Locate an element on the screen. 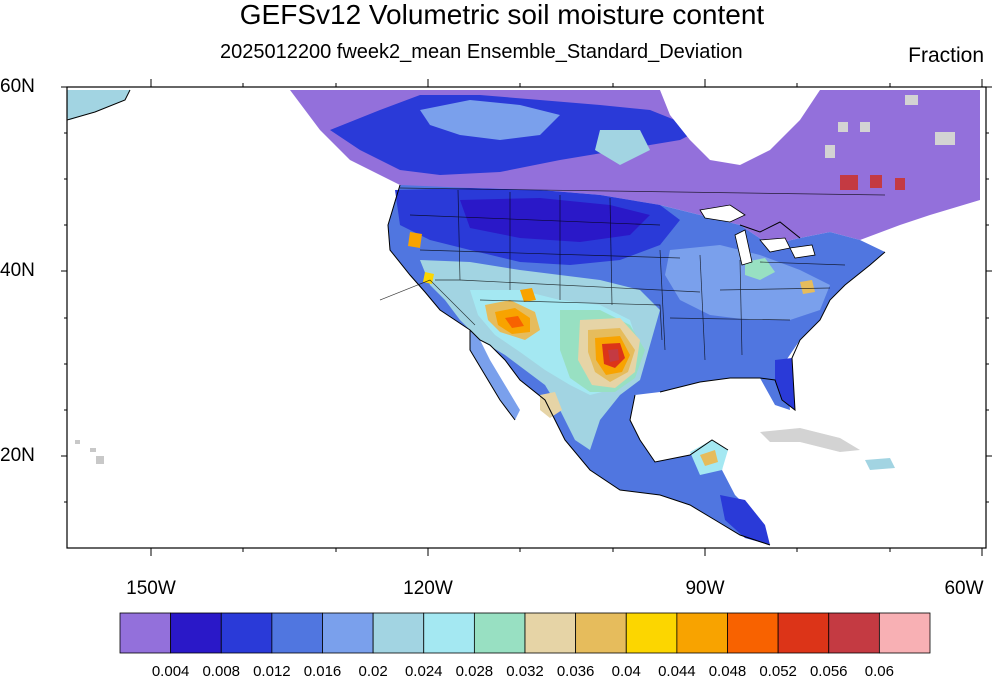 The height and width of the screenshot is (680, 1004). florida-region is located at coordinates (785, 384).